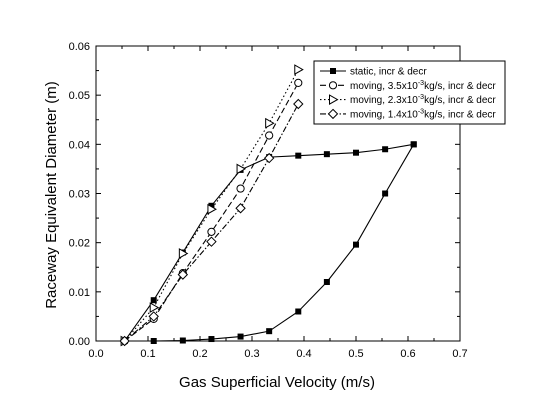 This screenshot has width=536, height=410. I want to click on x-tick-label: 0.0, so click(95, 354).